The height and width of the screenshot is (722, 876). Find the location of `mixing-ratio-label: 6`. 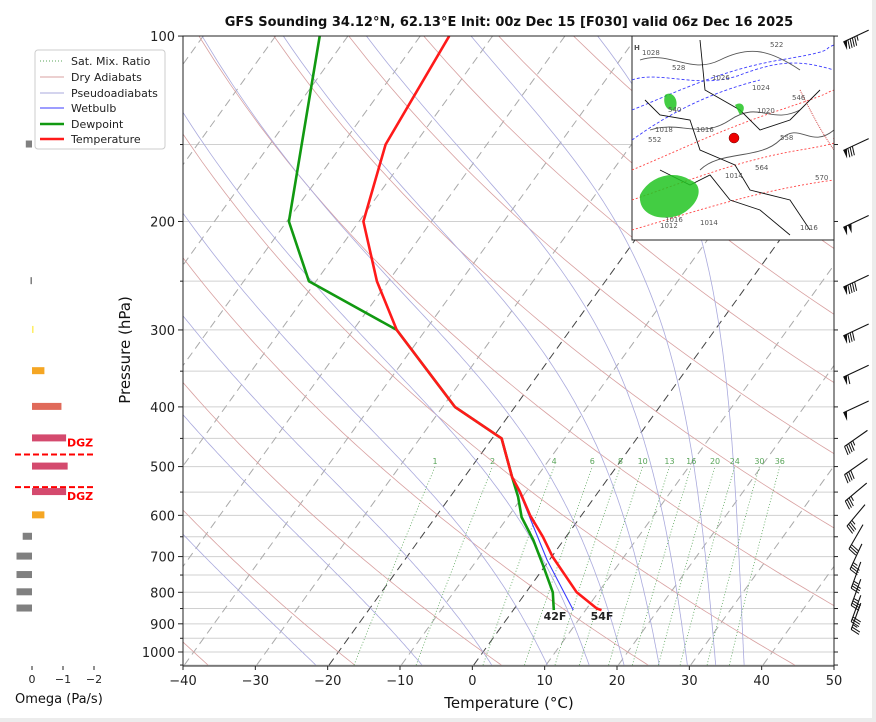

mixing-ratio-label: 6 is located at coordinates (592, 461).